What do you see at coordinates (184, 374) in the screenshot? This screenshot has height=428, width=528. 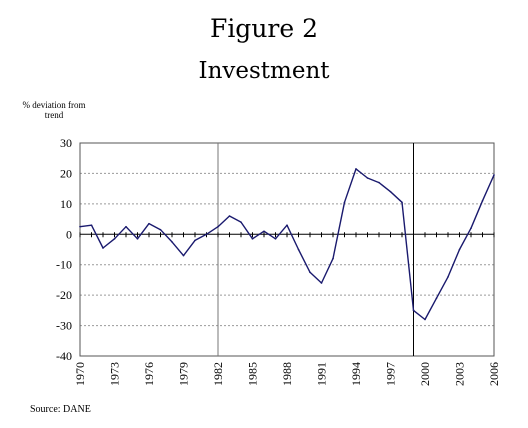 I see `x-tick-label: 1979` at bounding box center [184, 374].